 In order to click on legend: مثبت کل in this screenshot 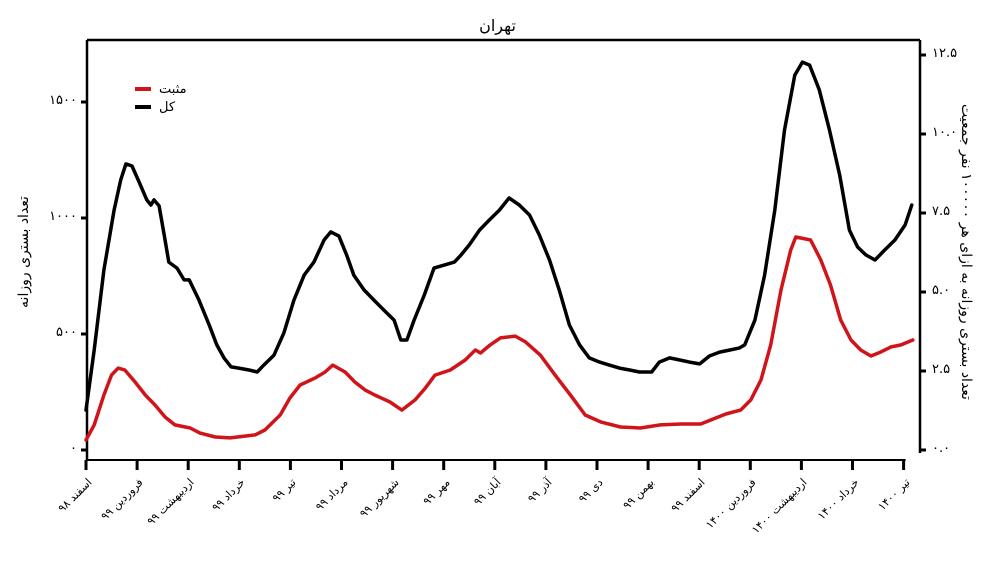, I will do `click(161, 98)`.